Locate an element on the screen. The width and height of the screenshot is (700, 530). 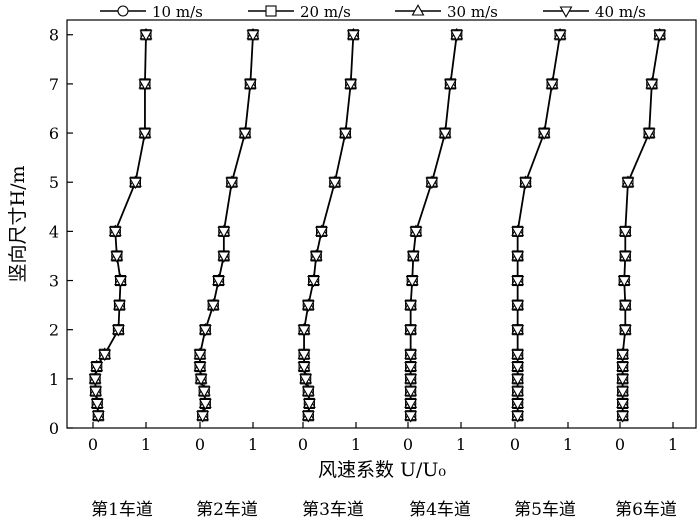
y-tick-label: 4 is located at coordinates (54, 231).